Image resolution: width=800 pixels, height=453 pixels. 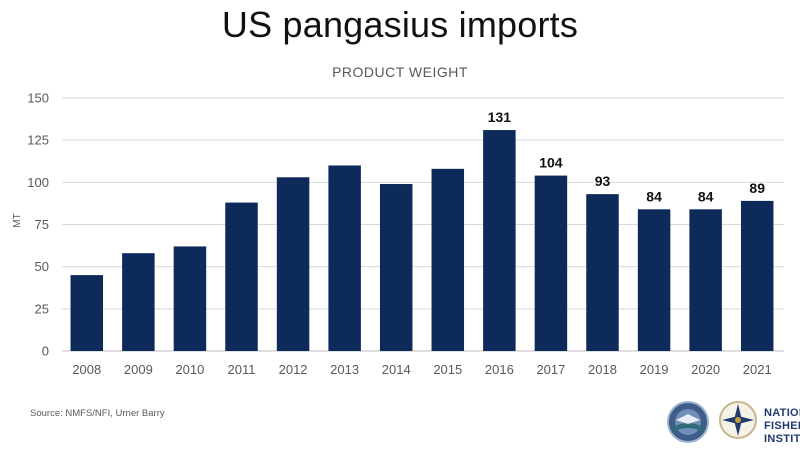 I want to click on x-tick-label: 2021, so click(x=757, y=369).